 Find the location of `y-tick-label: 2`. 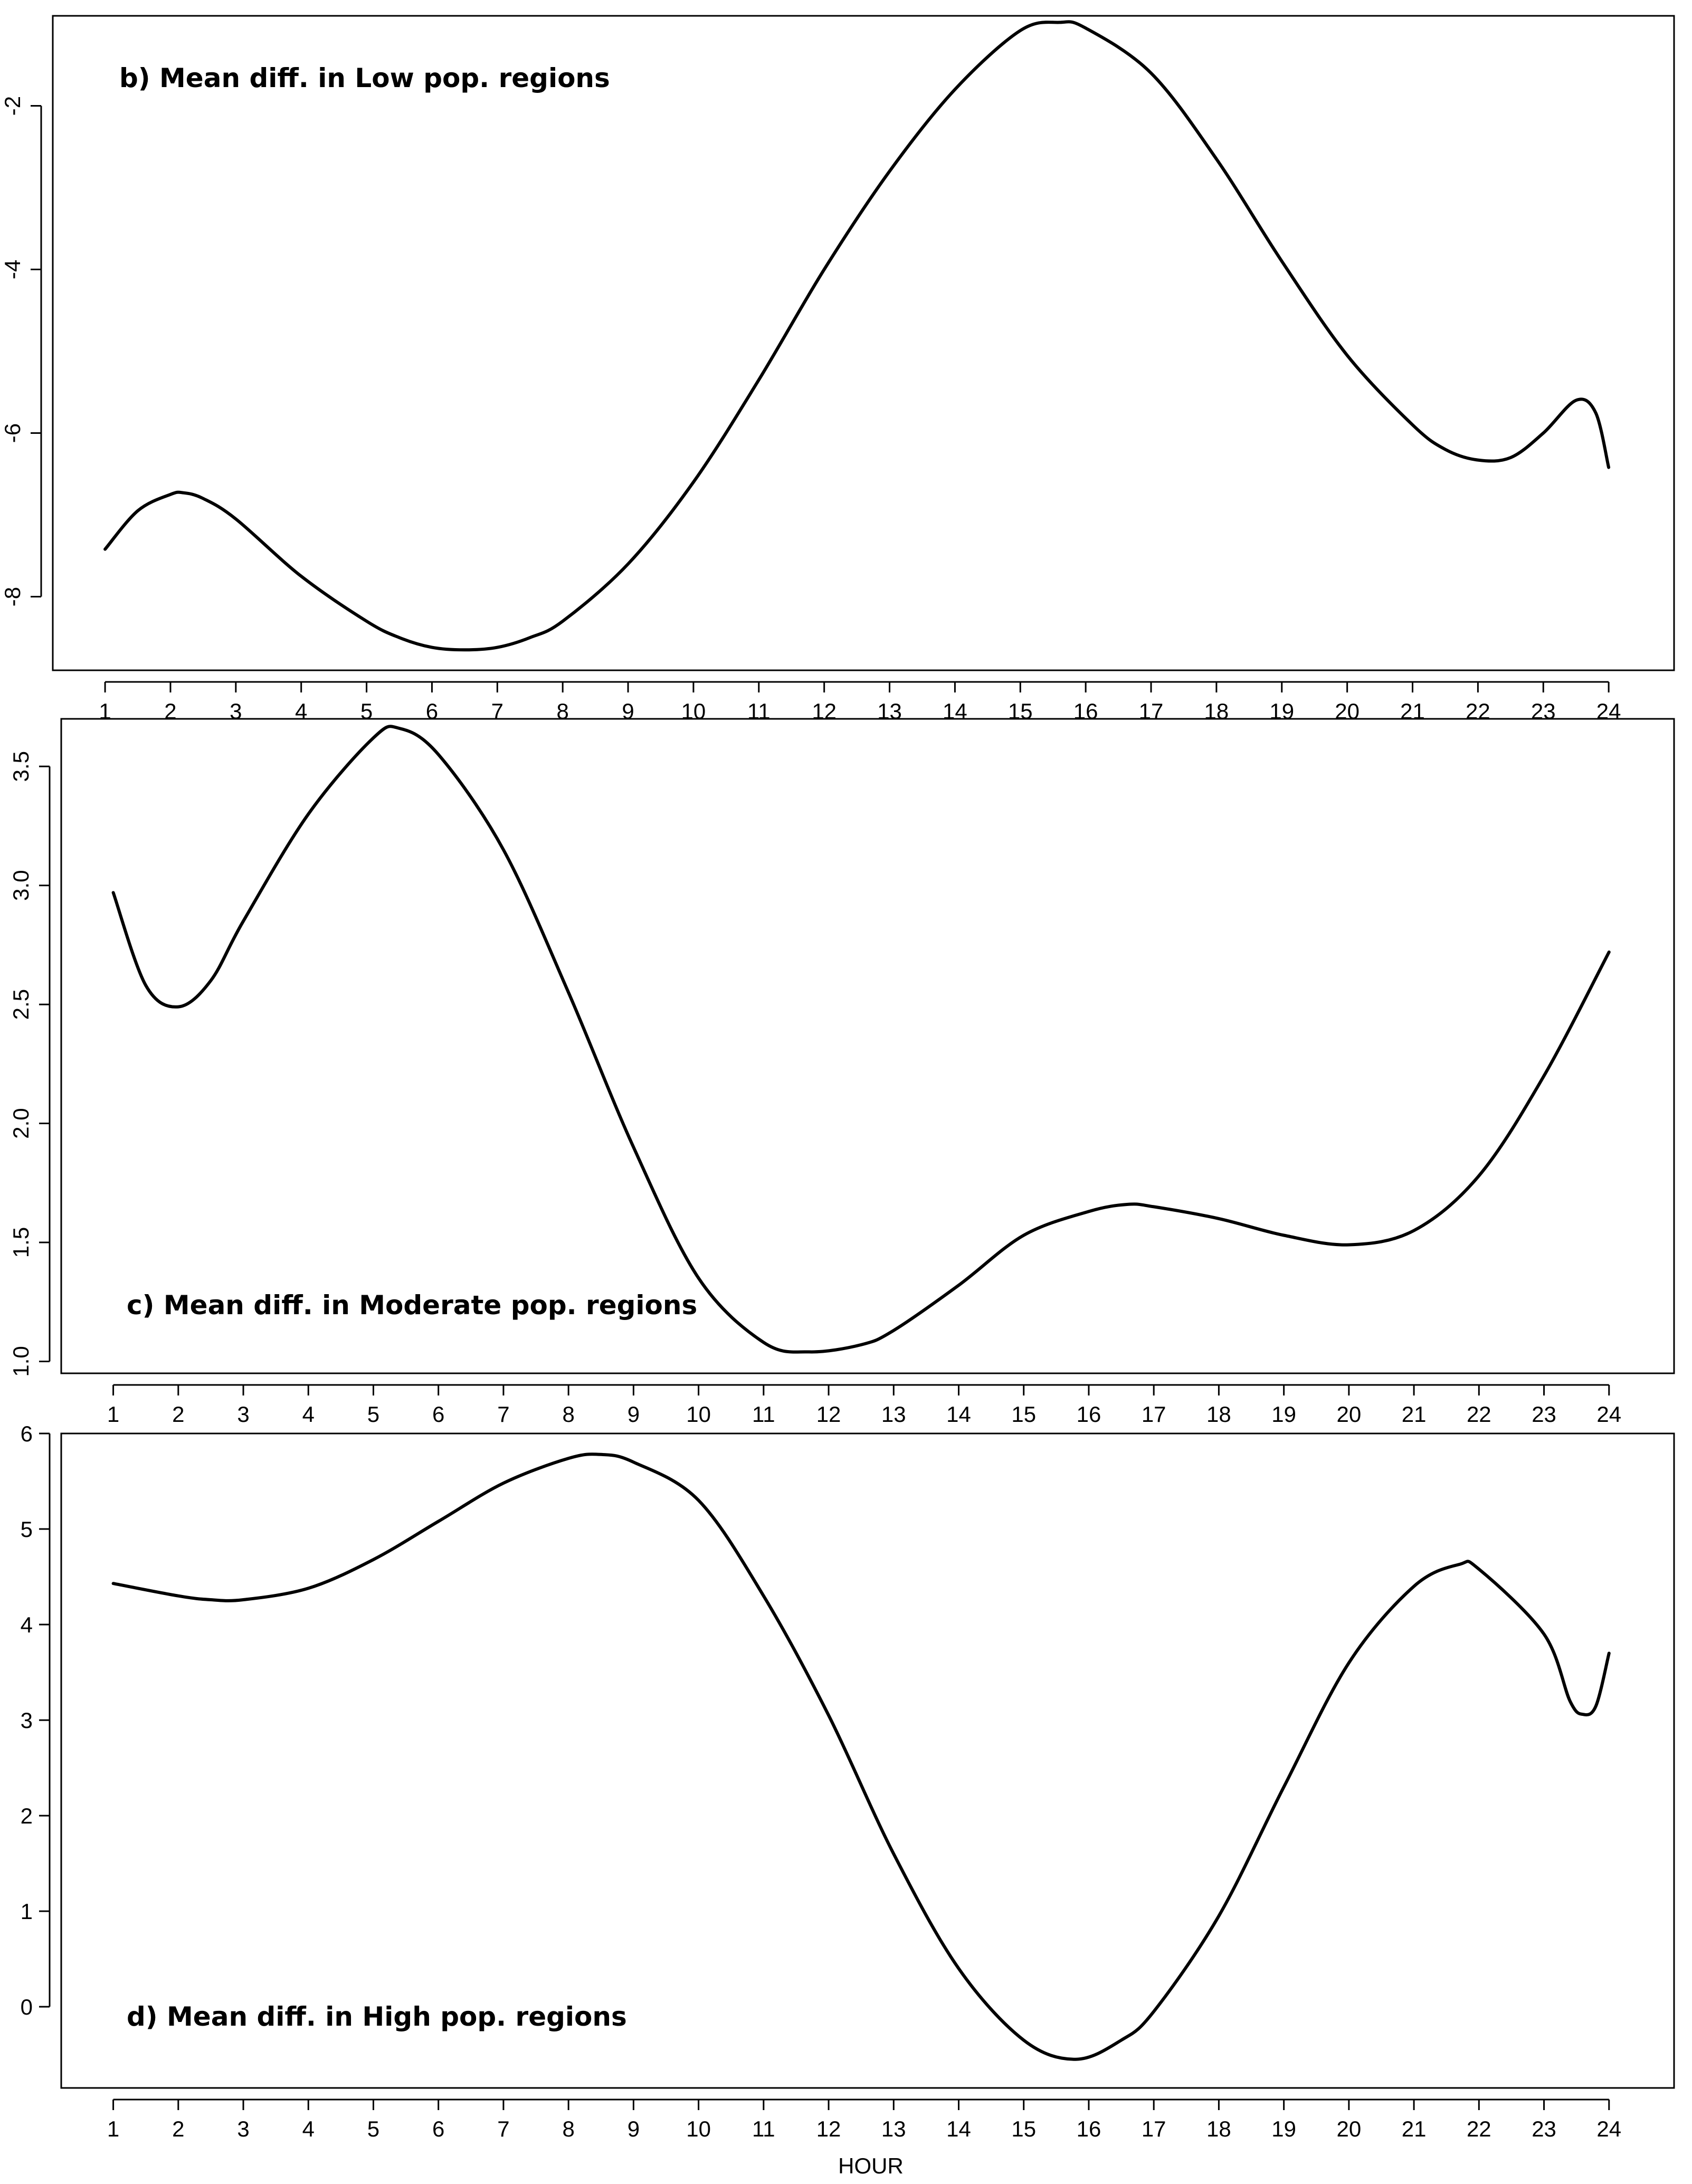

y-tick-label: 2 is located at coordinates (27, 1815).